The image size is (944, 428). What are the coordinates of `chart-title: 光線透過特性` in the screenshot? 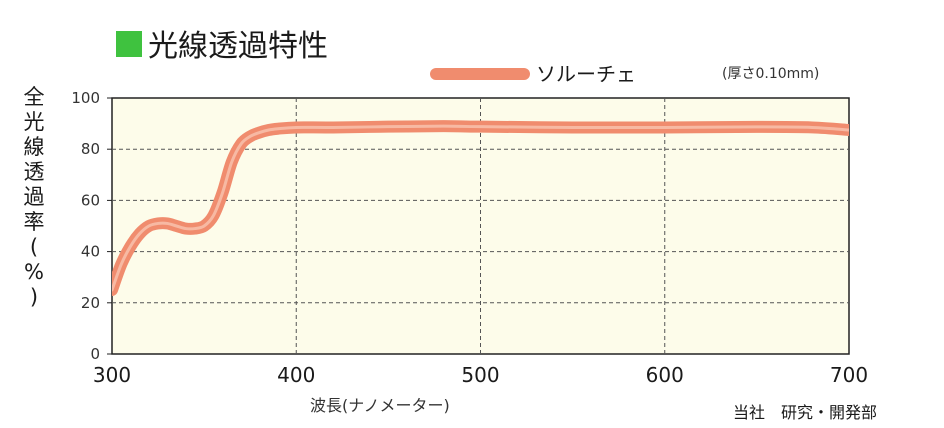 It's located at (238, 46).